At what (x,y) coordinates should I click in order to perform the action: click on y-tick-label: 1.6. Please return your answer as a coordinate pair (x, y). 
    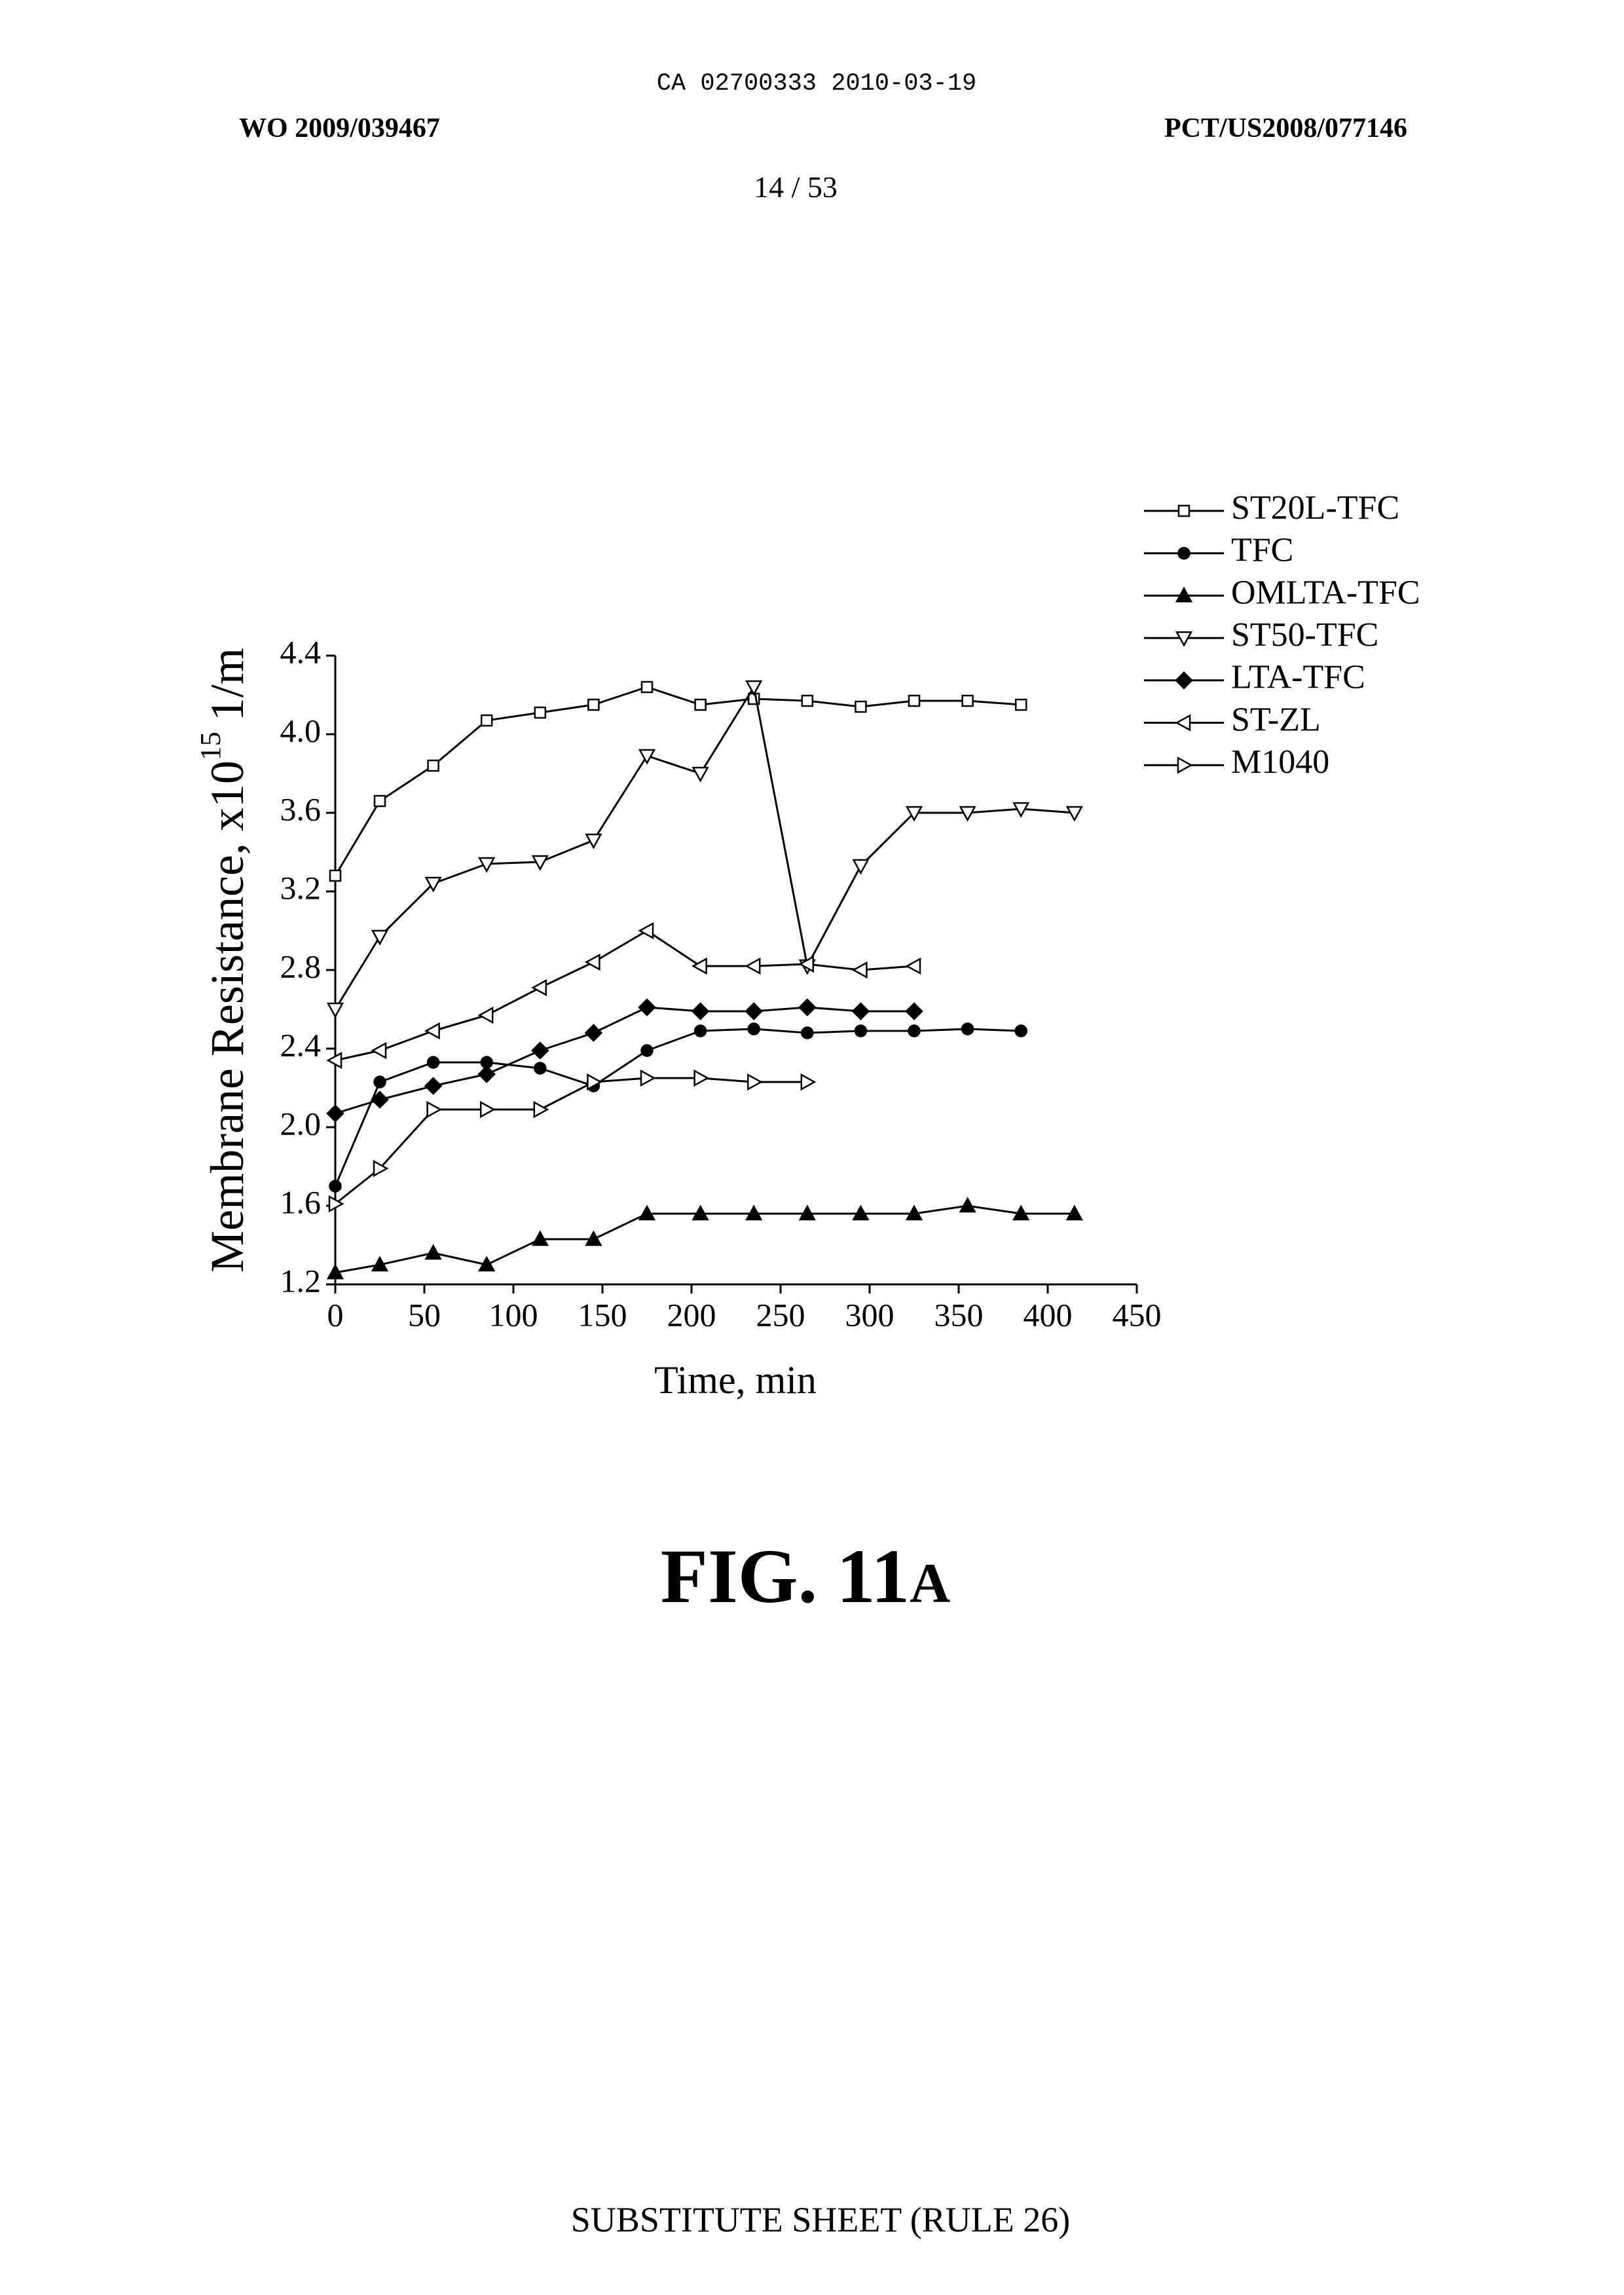
    Looking at the image, I should click on (301, 1202).